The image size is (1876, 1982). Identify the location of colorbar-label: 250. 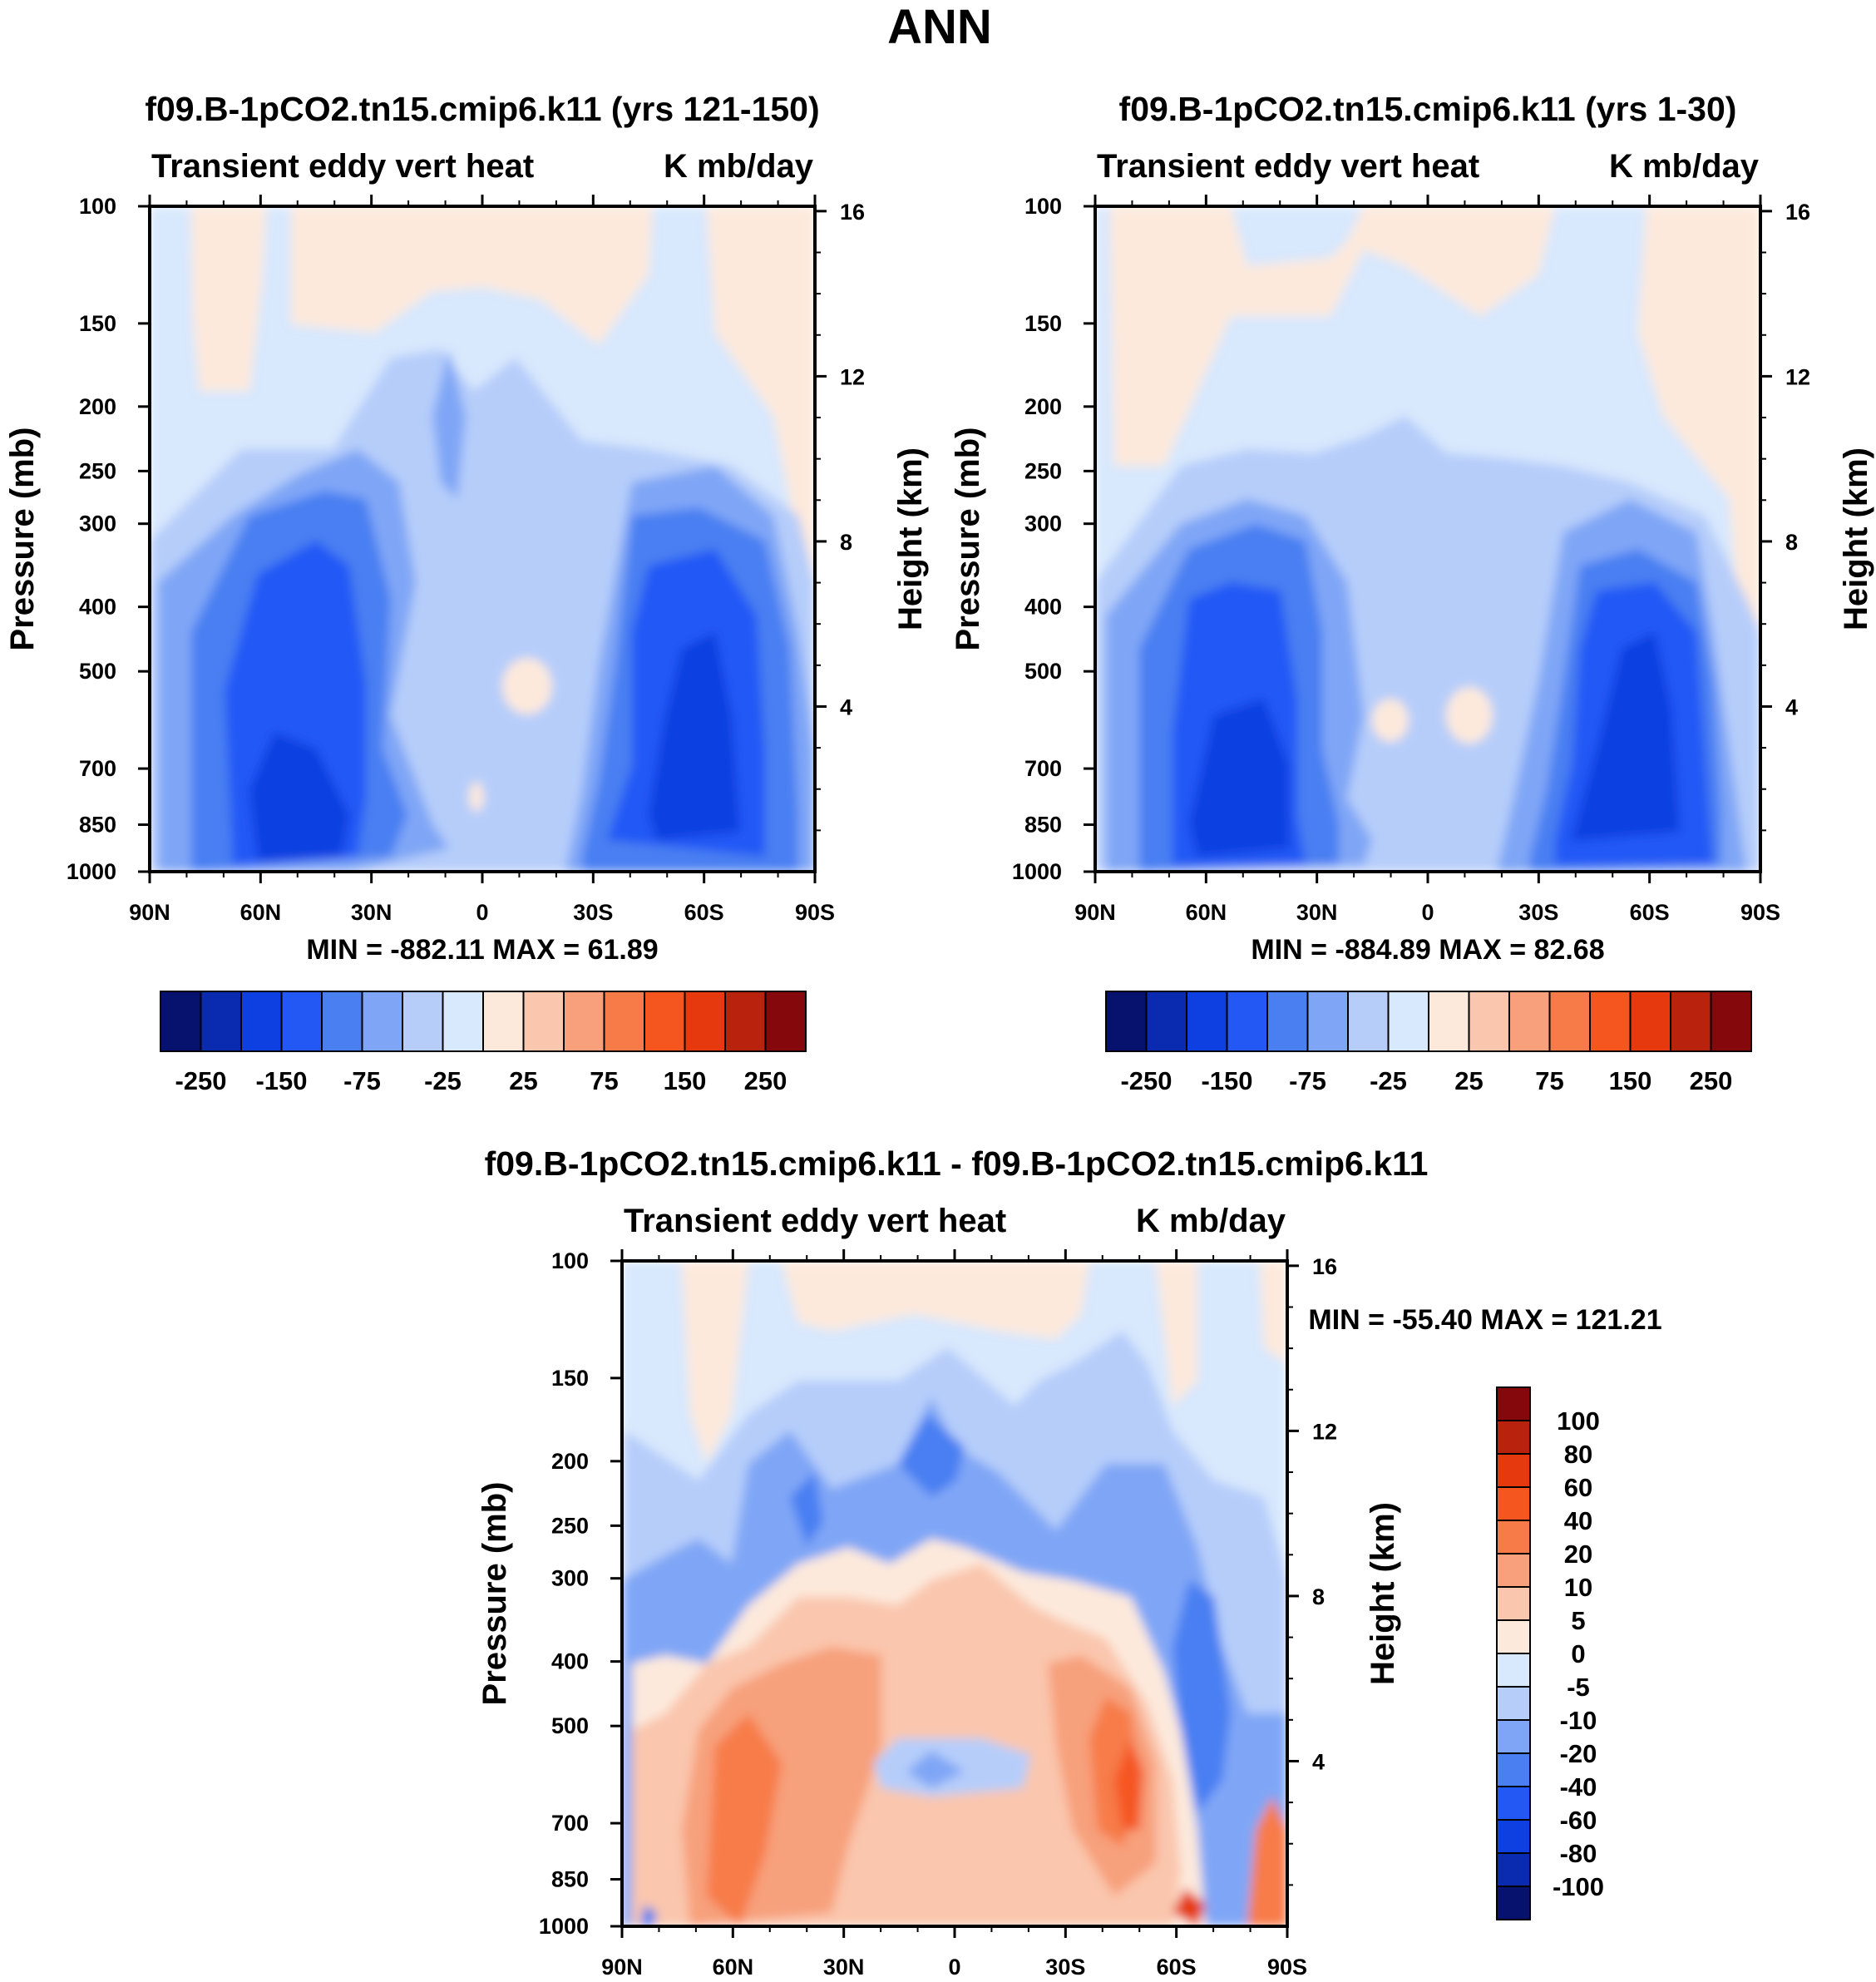
(765, 1080).